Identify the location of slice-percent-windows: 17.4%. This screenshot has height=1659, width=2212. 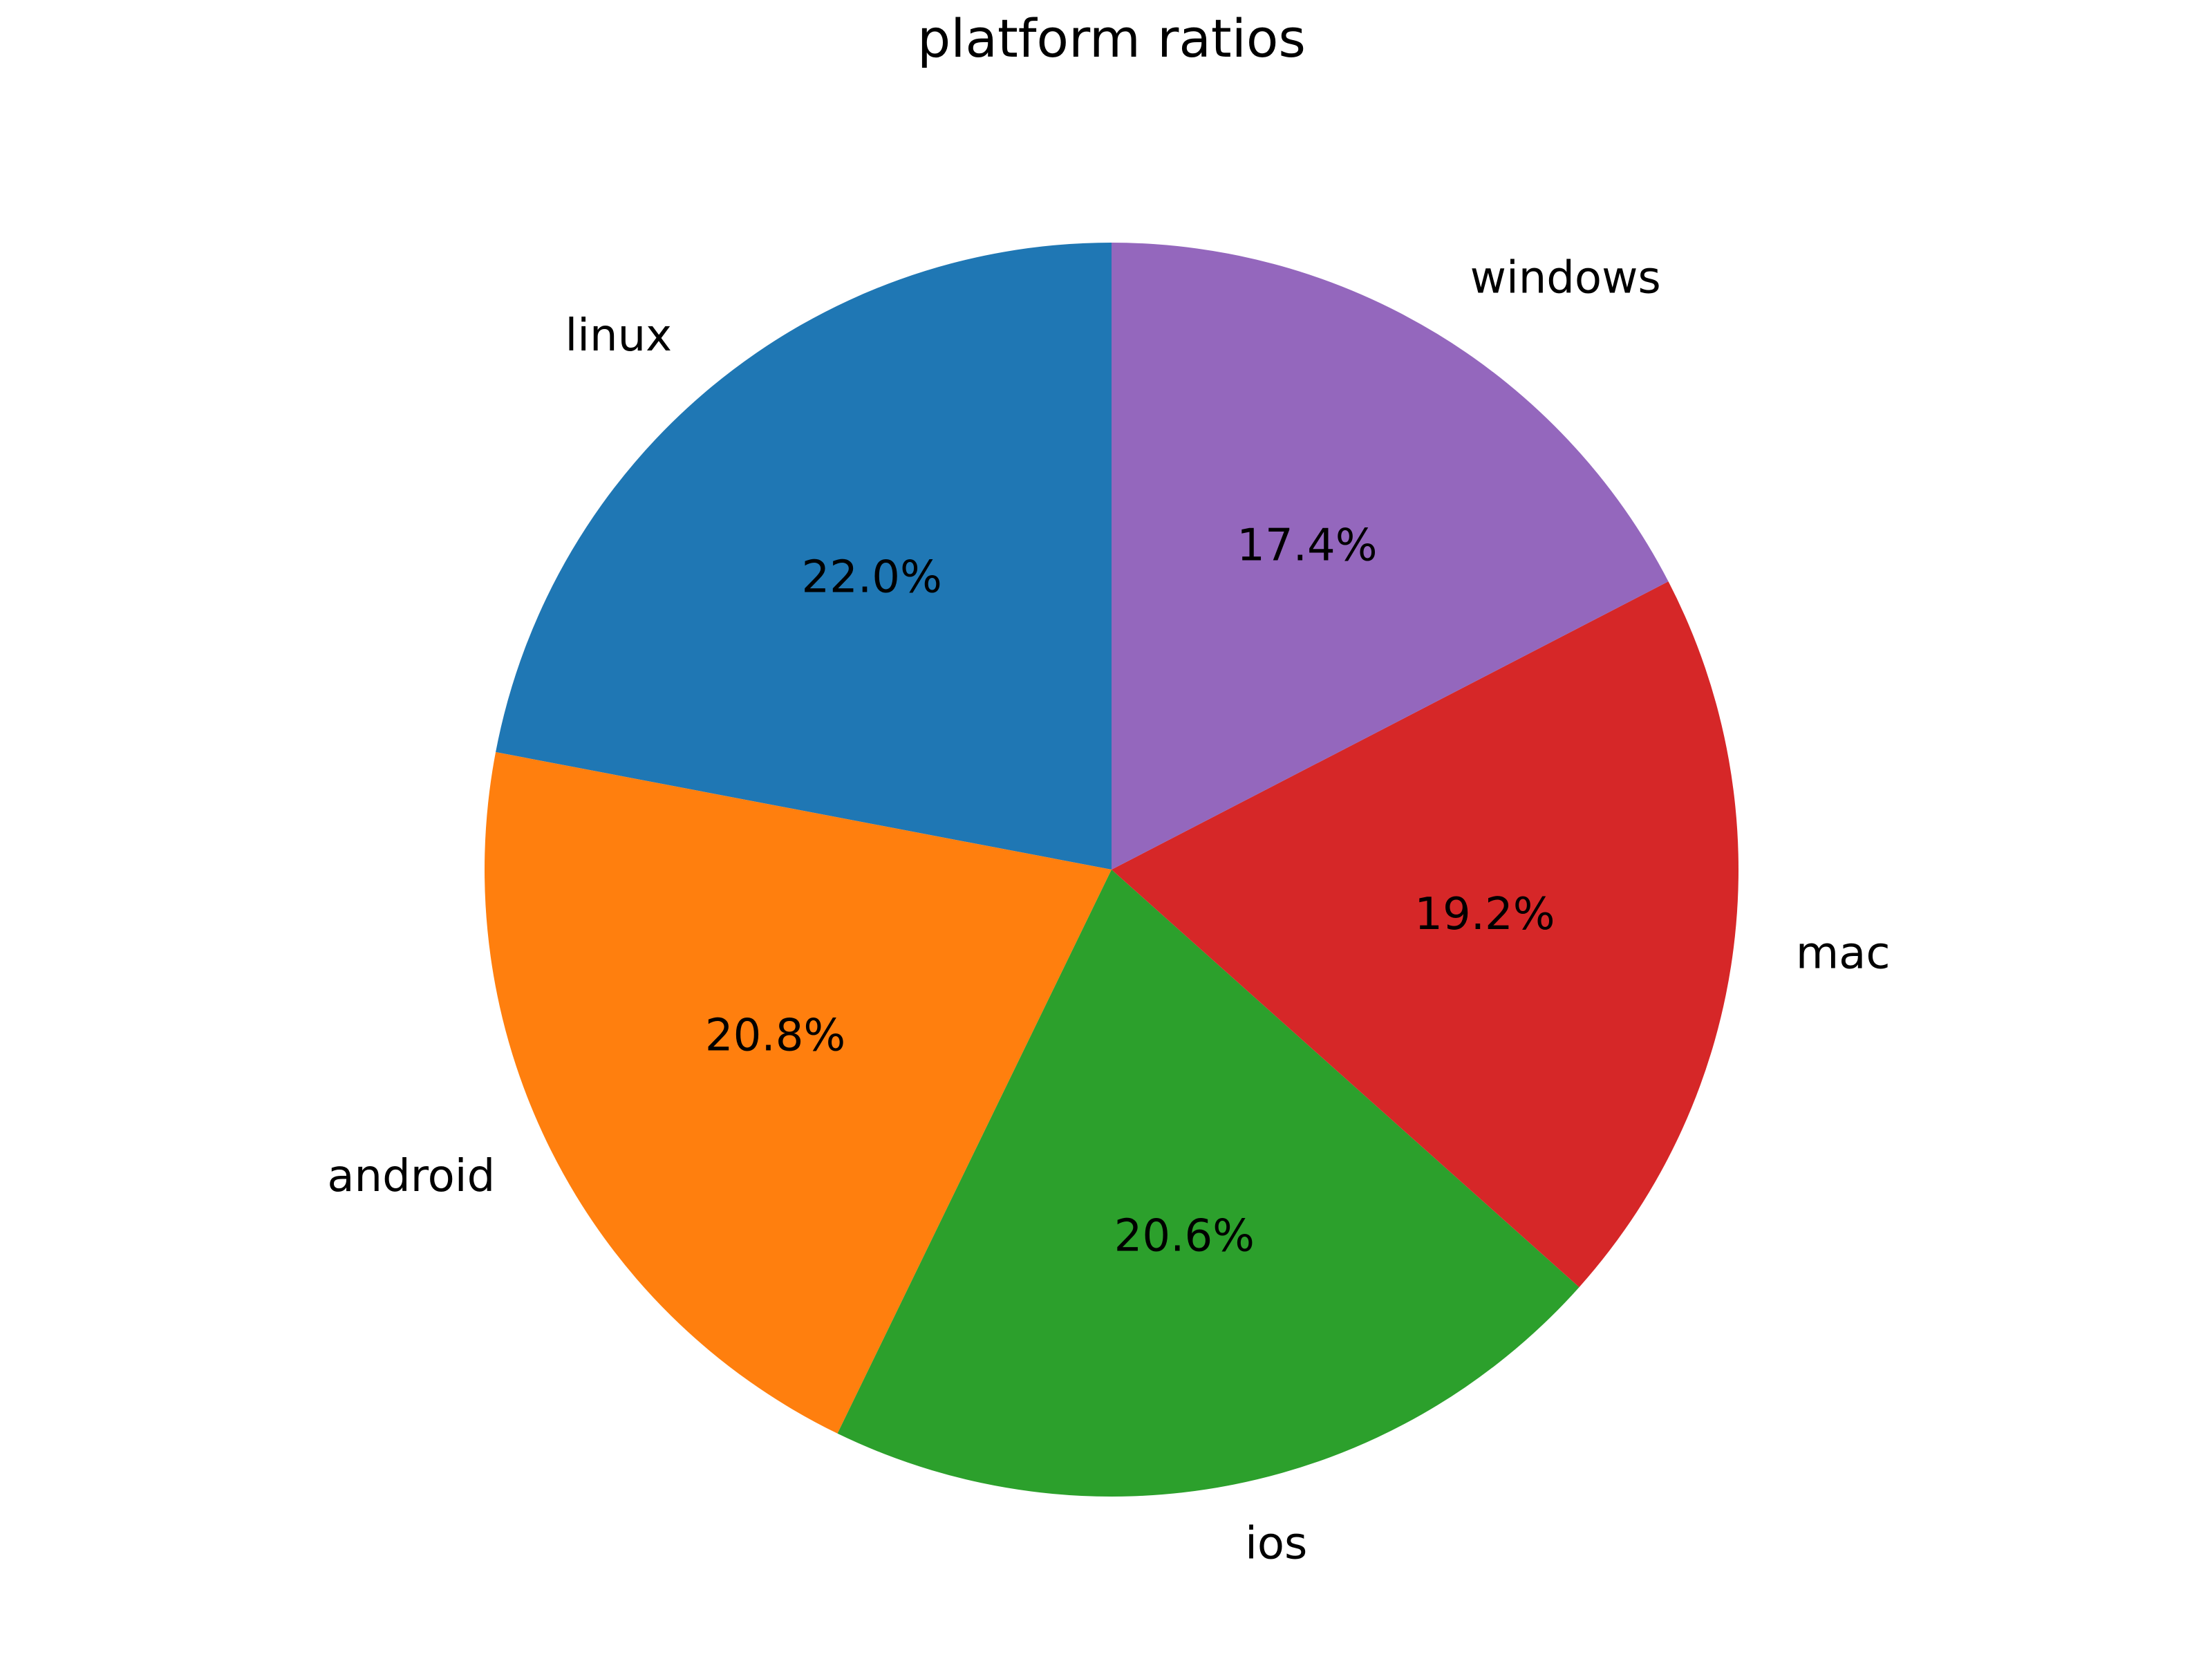
(1307, 547).